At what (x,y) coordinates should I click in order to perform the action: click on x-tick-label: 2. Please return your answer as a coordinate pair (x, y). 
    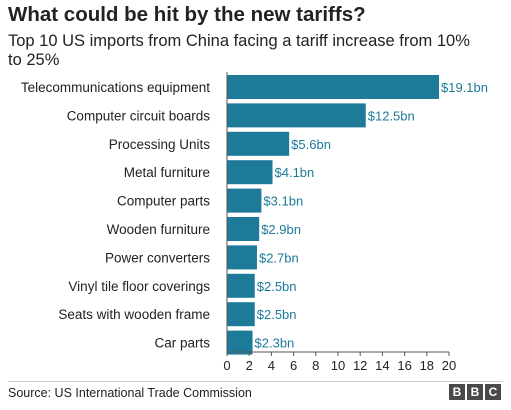
    Looking at the image, I should click on (249, 365).